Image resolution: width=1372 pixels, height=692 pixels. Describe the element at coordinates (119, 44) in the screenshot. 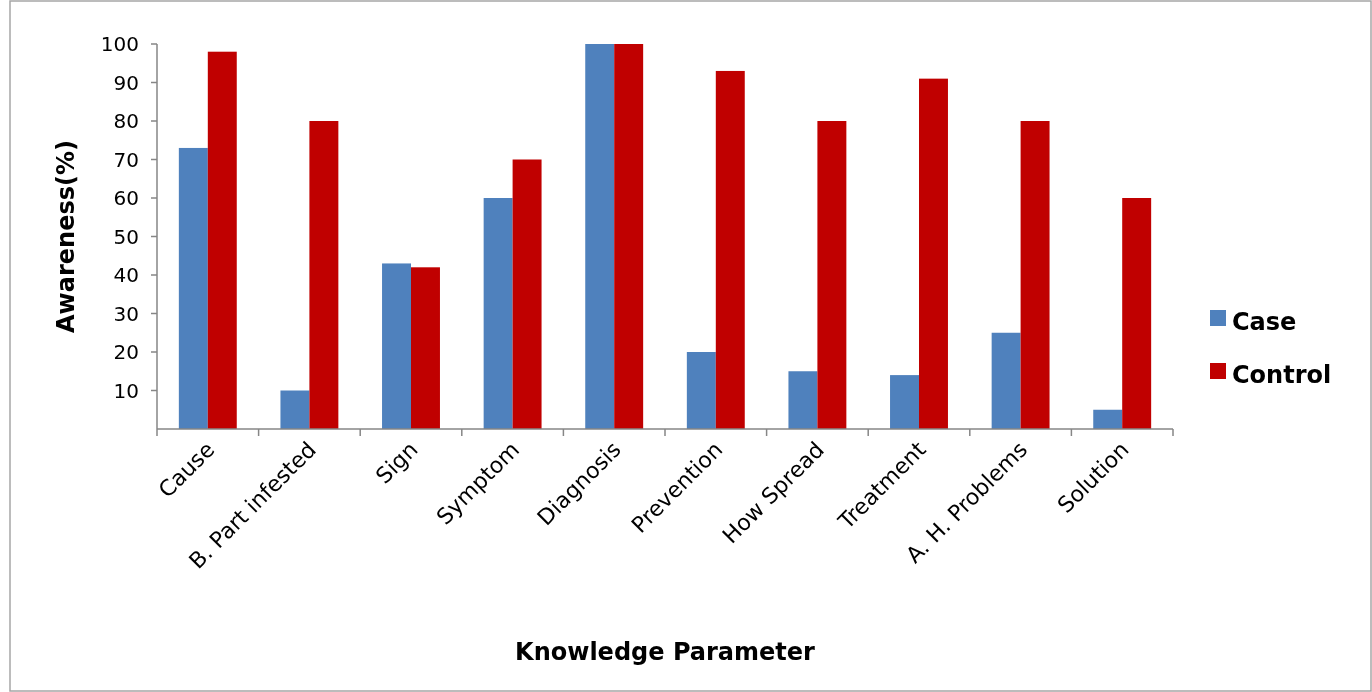

I see `y-tick-label: 100` at that location.